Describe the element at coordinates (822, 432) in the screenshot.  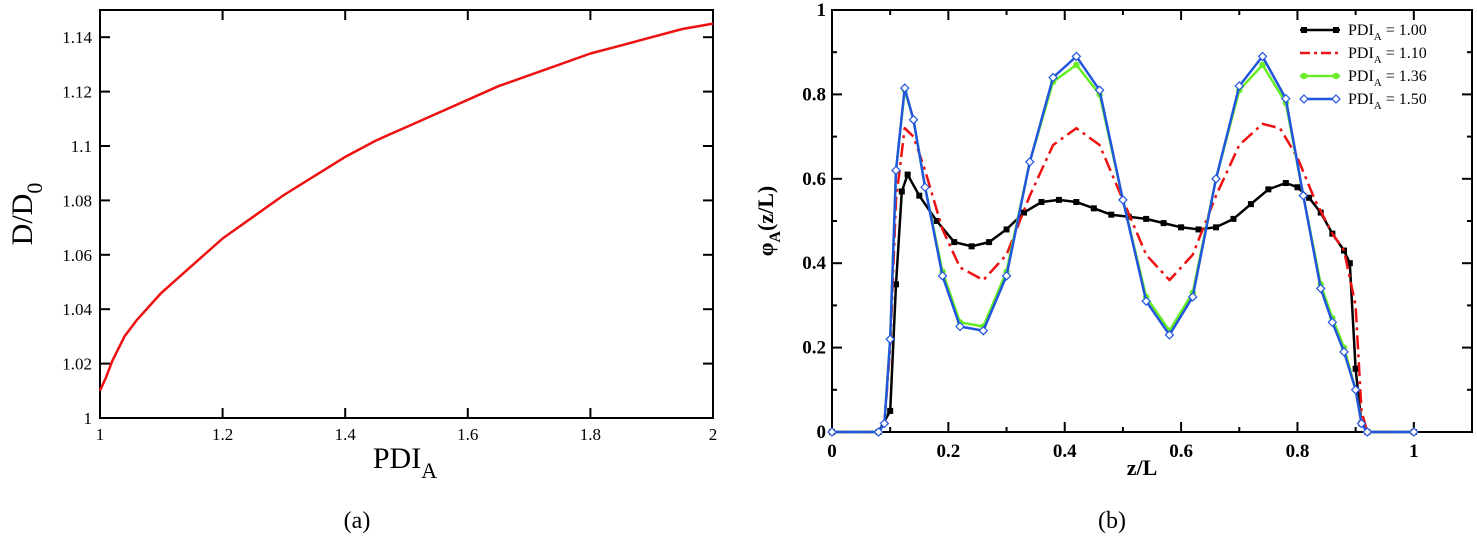
I see `y-tick-label: 0` at that location.